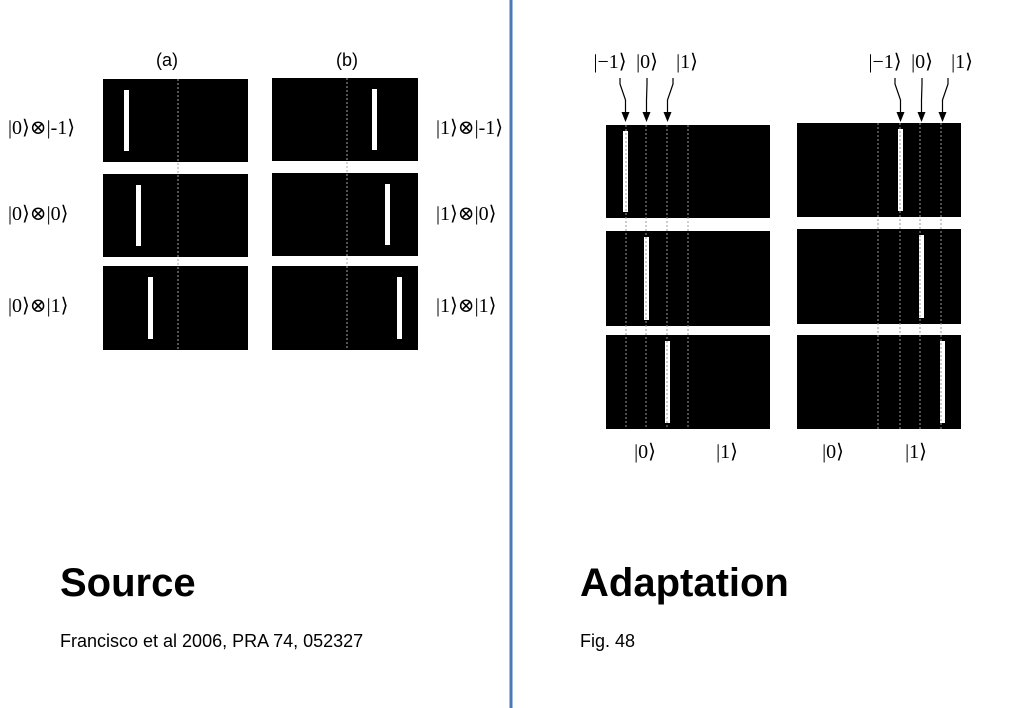 The width and height of the screenshot is (1023, 708). Describe the element at coordinates (167, 60) in the screenshot. I see `panel-label: (a)` at that location.